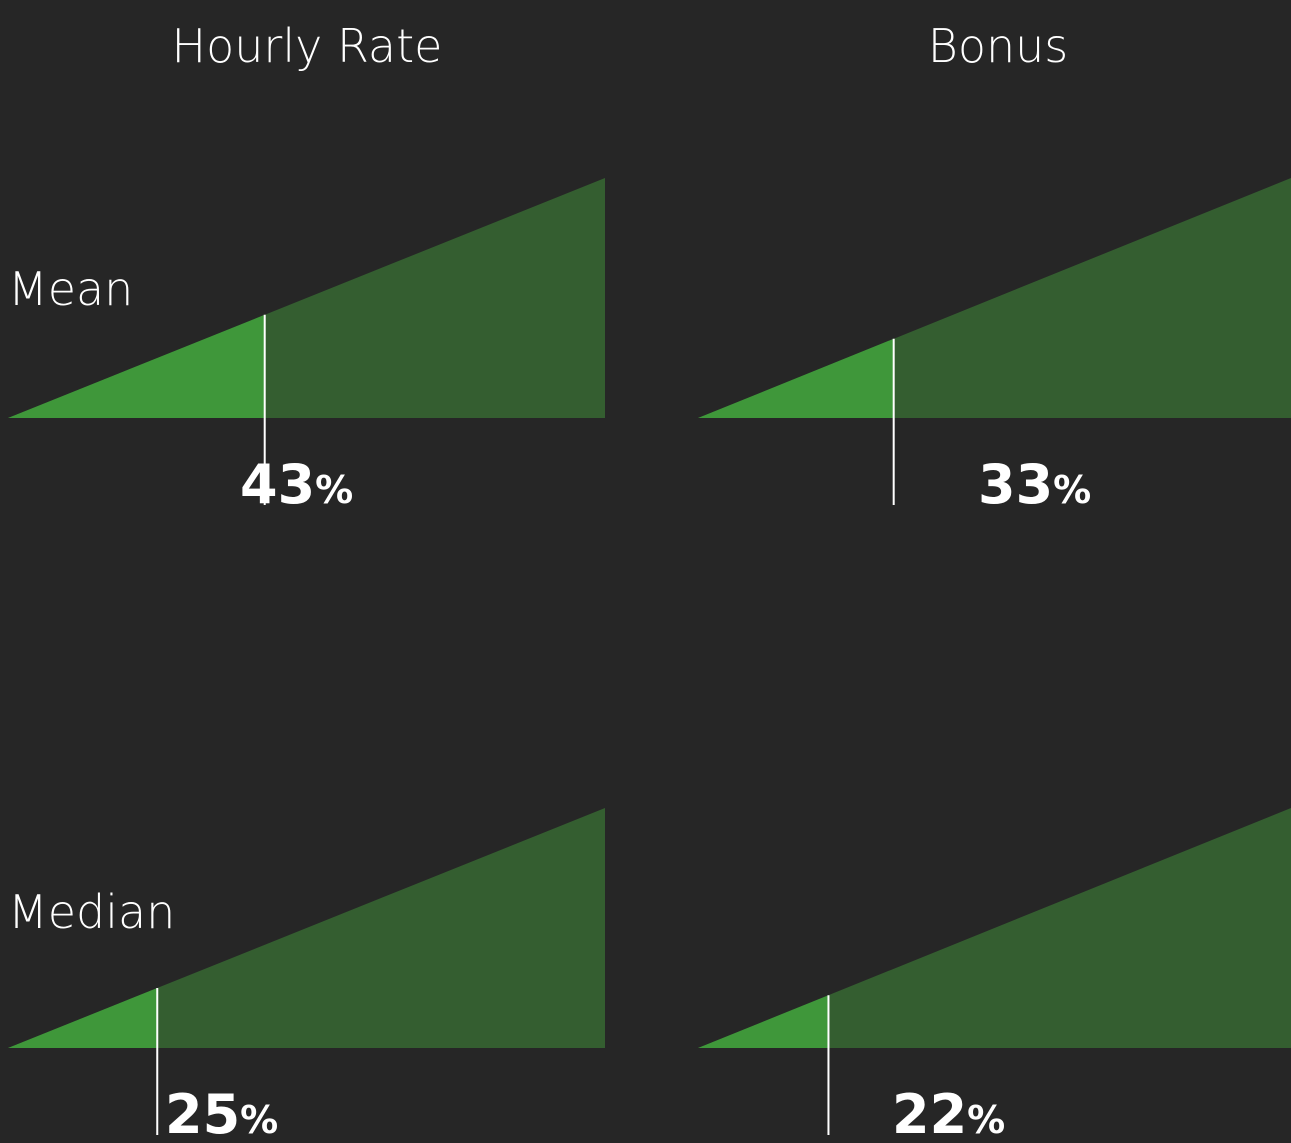 The height and width of the screenshot is (1143, 1291). What do you see at coordinates (202, 1113) in the screenshot?
I see `value-number: 25` at bounding box center [202, 1113].